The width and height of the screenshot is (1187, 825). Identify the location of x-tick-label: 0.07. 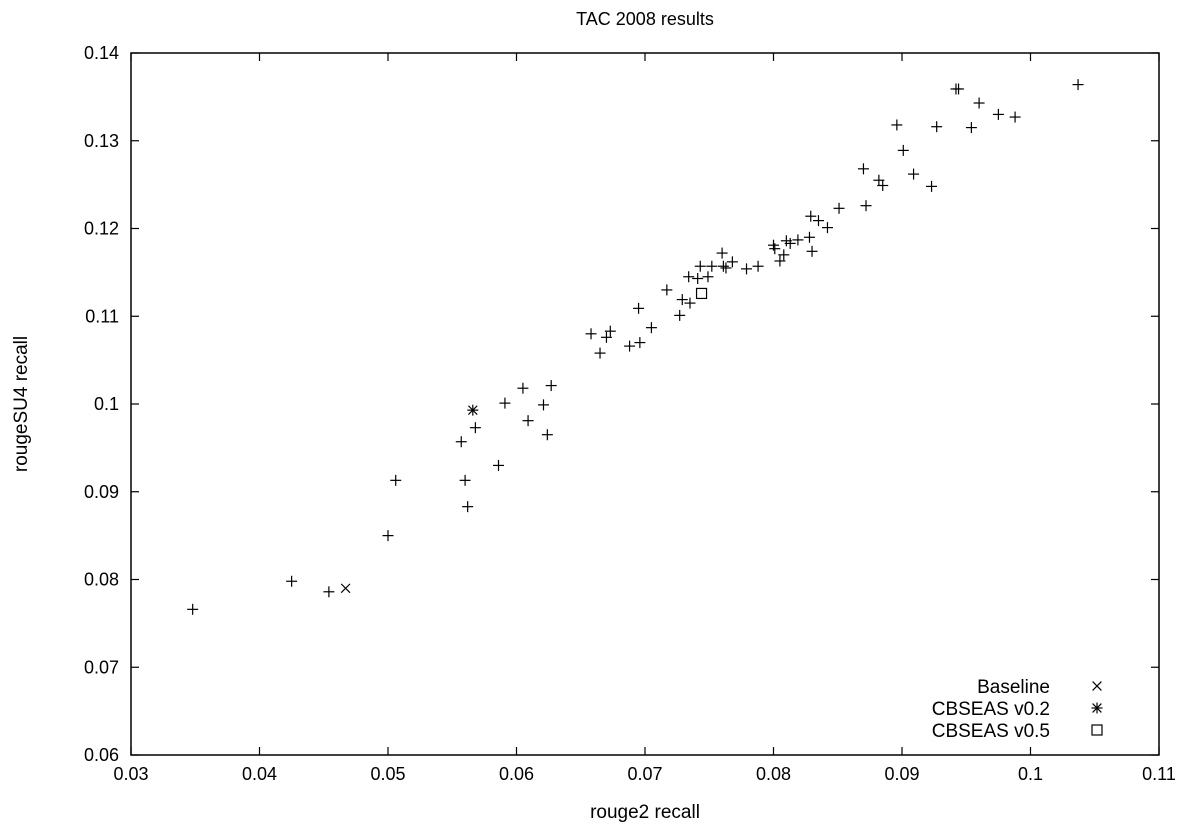
(644, 774).